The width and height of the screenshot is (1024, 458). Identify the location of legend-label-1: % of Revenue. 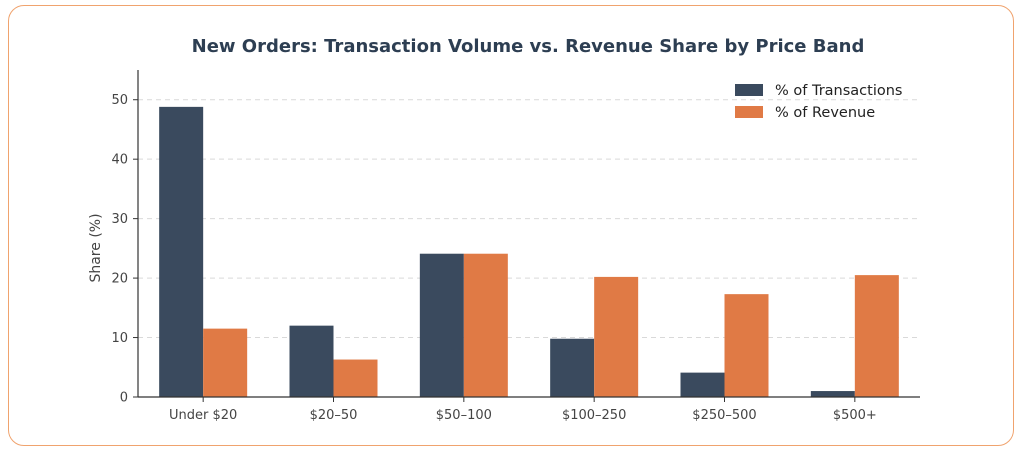
(825, 113).